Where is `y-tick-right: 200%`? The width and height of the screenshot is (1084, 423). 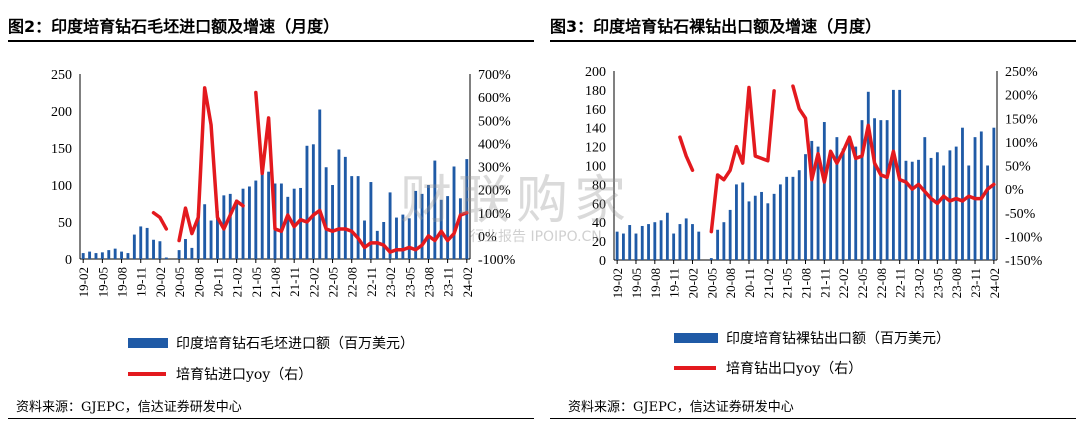 y-tick-right: 200% is located at coordinates (494, 191).